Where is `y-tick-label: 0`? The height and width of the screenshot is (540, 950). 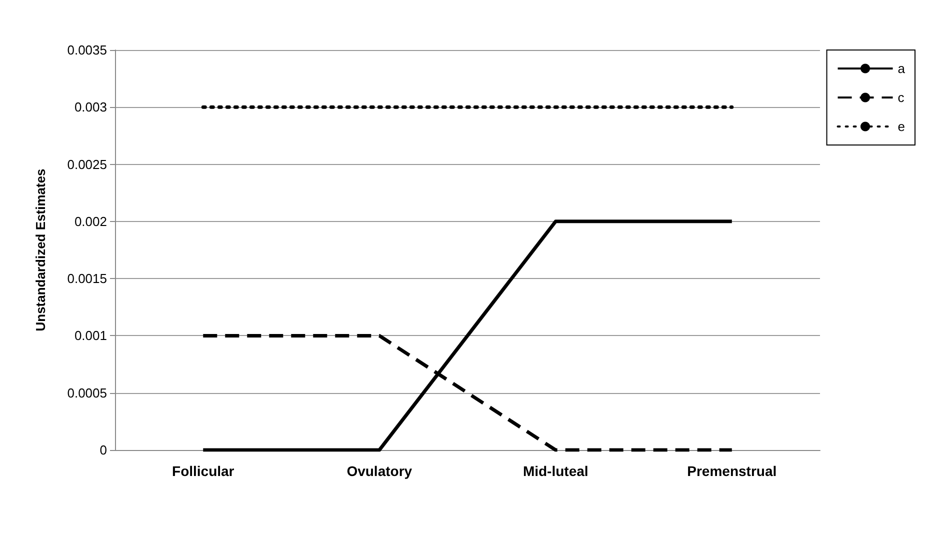
y-tick-label: 0 is located at coordinates (103, 450).